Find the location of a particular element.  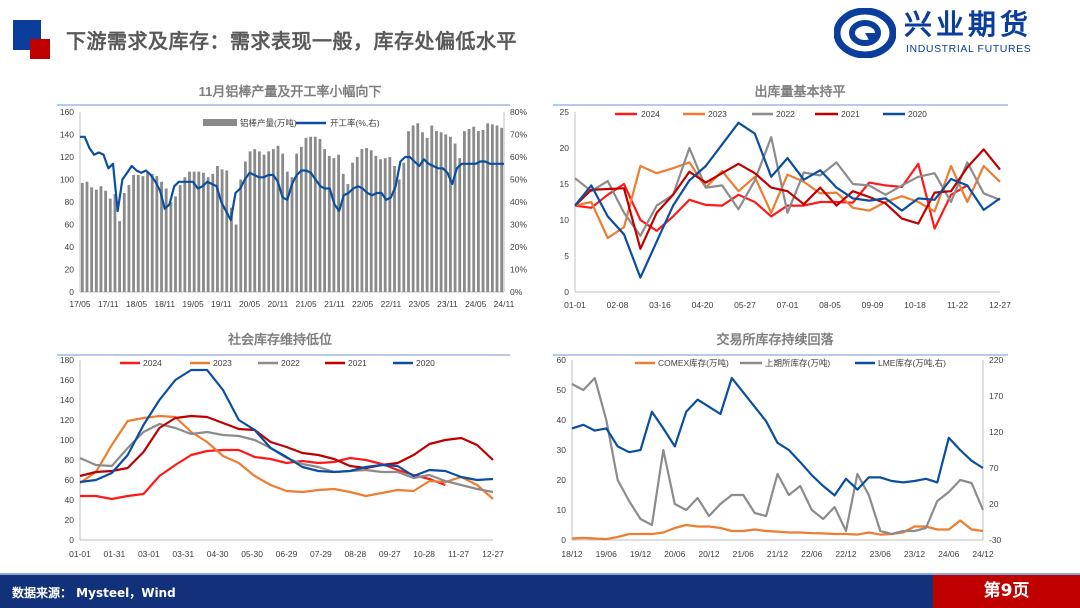

y-tick-left: 120 is located at coordinates (67, 420).